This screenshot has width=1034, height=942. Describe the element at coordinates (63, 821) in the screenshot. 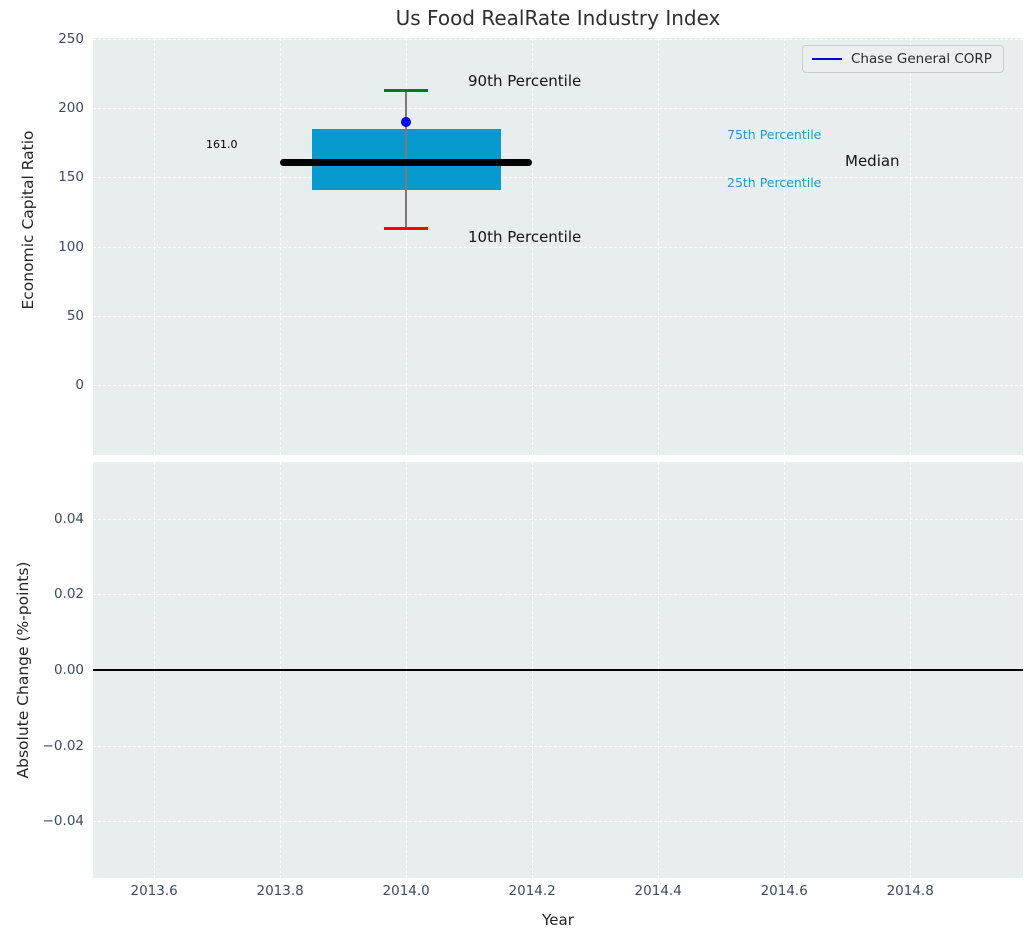

I see `y-tick-label: −0.04` at that location.